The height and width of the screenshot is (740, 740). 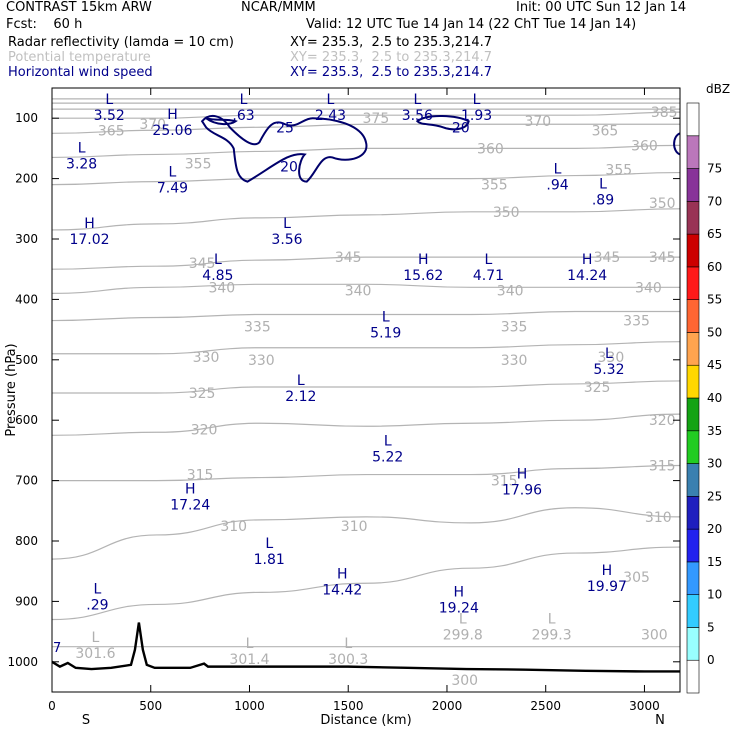 I want to click on theta-contour-label: 385, so click(x=664, y=113).